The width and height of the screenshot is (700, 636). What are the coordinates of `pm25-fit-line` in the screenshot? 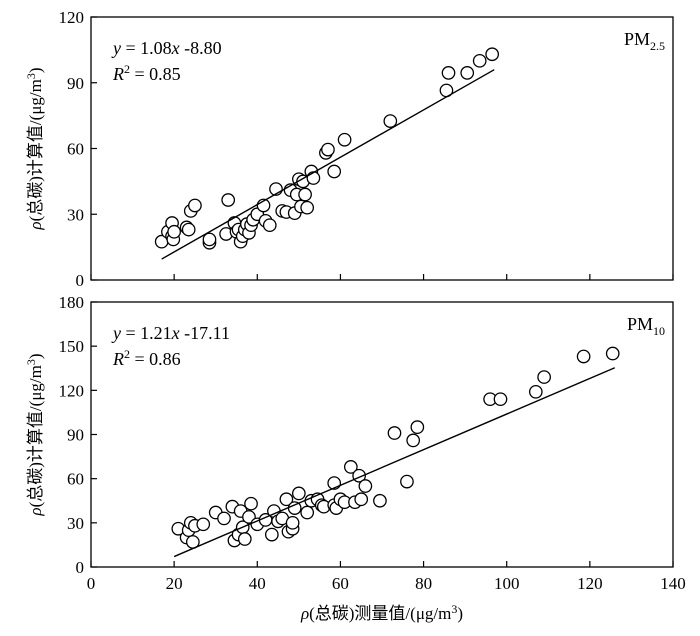 It's located at (328, 164).